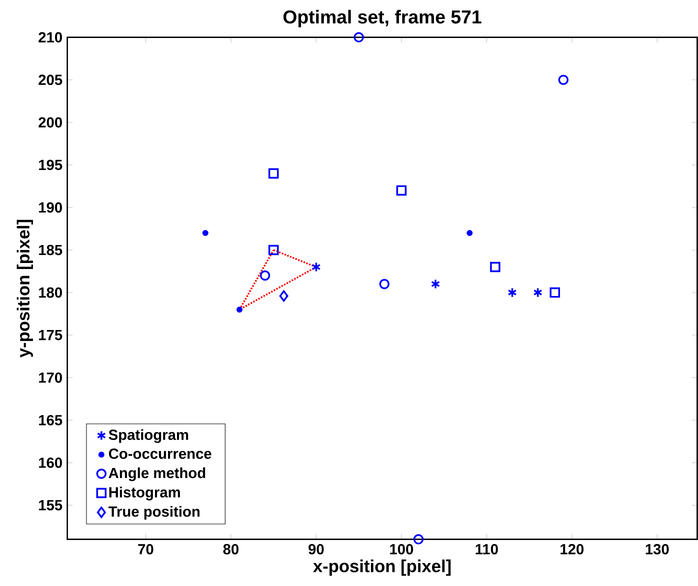  What do you see at coordinates (24, 289) in the screenshot?
I see `y-axis-title: y-position [pixel]` at bounding box center [24, 289].